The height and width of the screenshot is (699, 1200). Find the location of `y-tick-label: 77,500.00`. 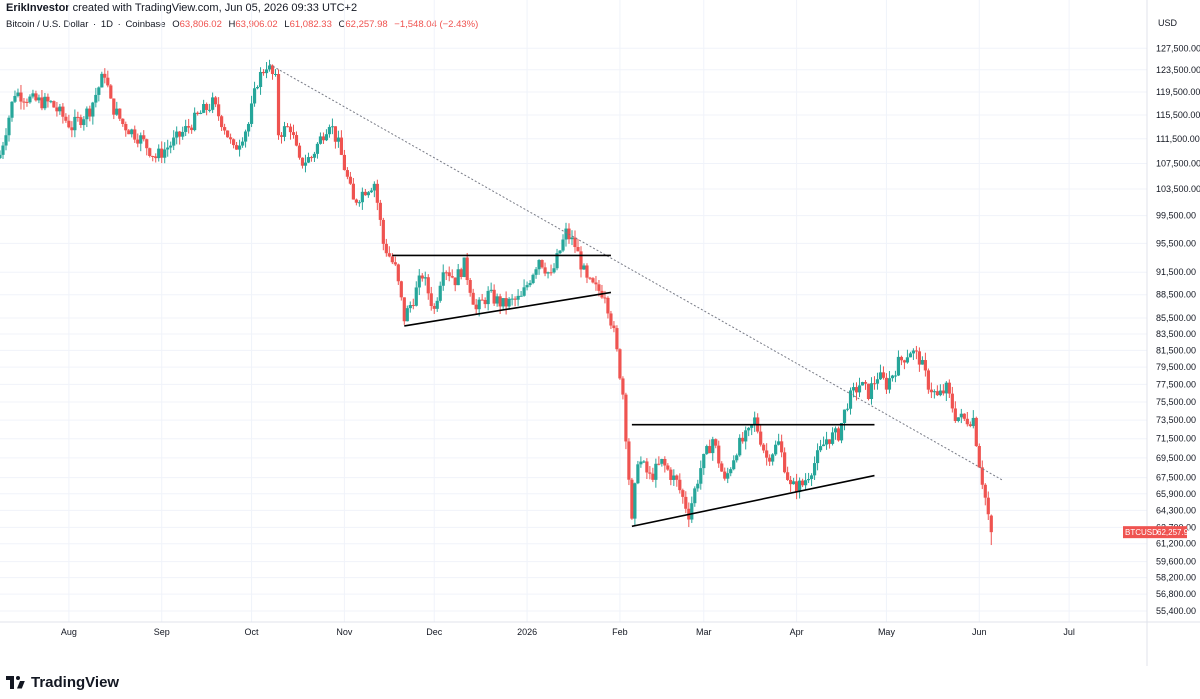

y-tick-label: 77,500.00 is located at coordinates (1176, 384).